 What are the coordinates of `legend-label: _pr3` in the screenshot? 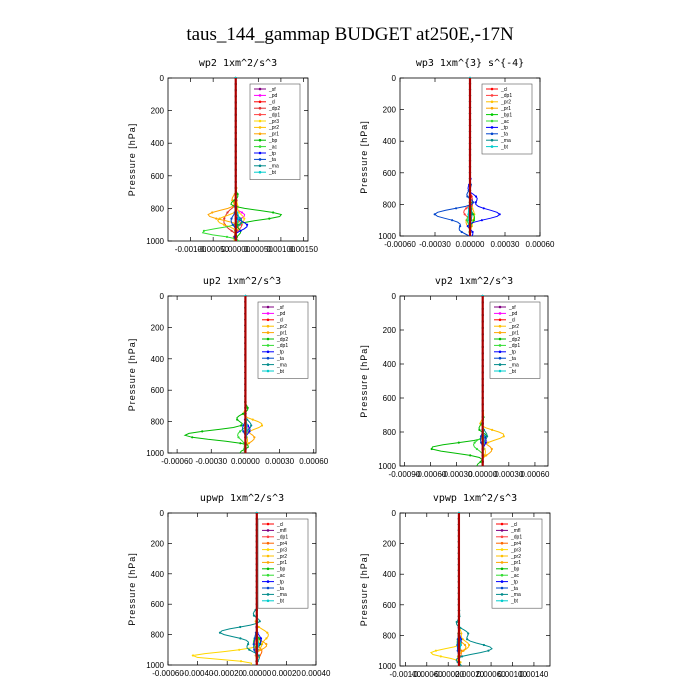 It's located at (515, 550).